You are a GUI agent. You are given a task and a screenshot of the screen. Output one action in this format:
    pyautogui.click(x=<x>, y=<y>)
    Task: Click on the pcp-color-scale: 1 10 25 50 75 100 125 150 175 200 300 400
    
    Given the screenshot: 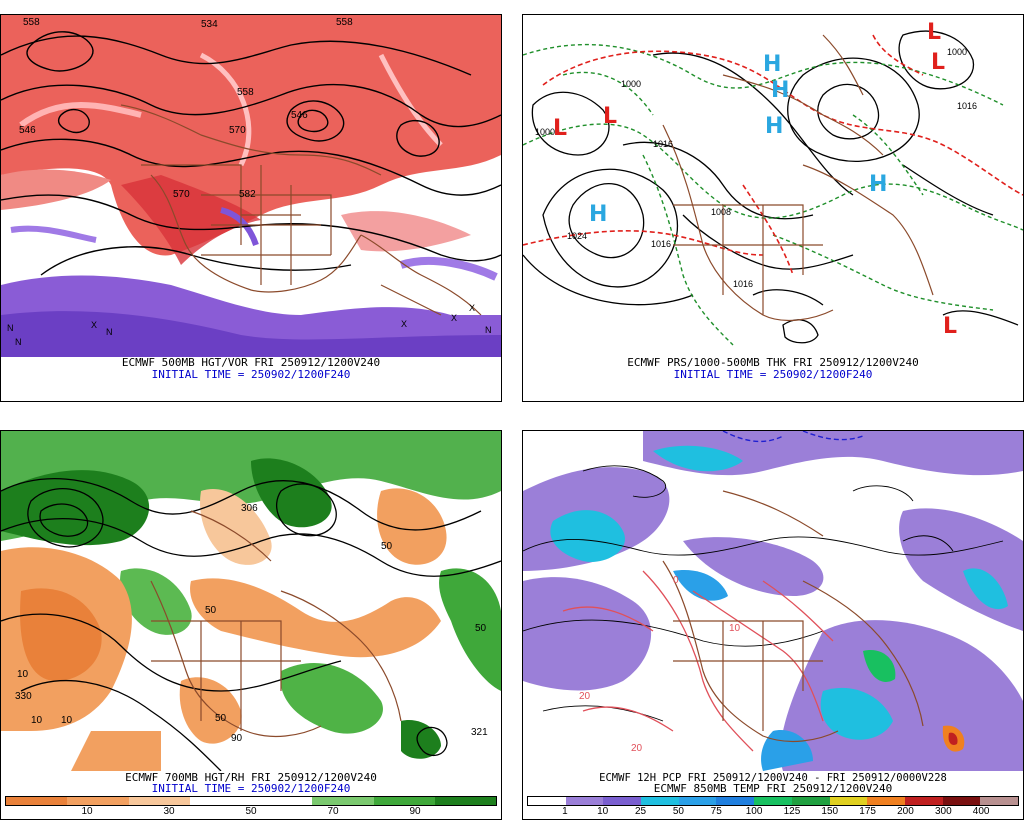 What is the action you would take?
    pyautogui.click(x=773, y=807)
    